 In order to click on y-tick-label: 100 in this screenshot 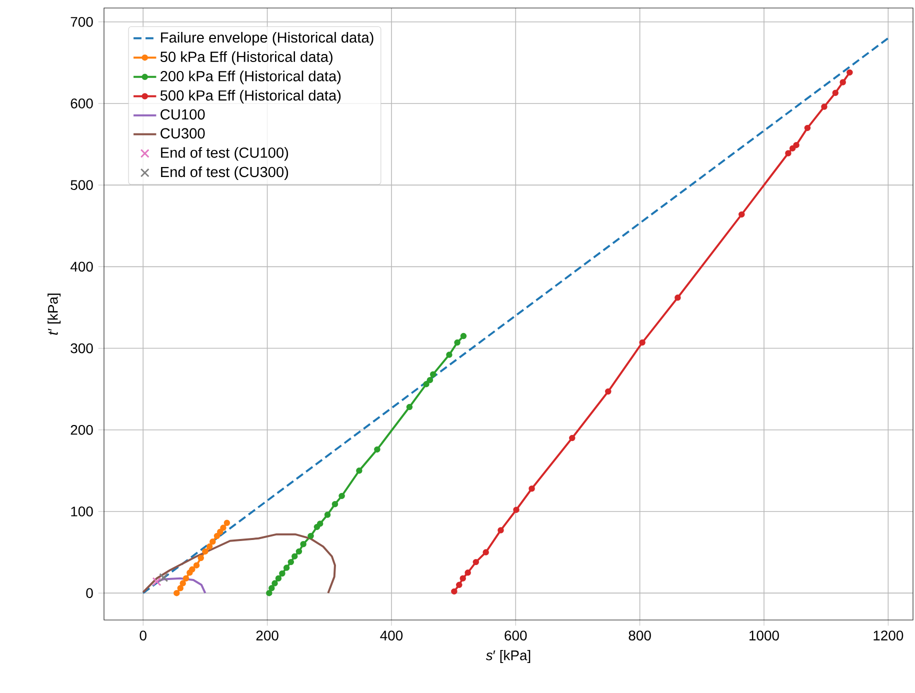, I will do `click(82, 511)`.